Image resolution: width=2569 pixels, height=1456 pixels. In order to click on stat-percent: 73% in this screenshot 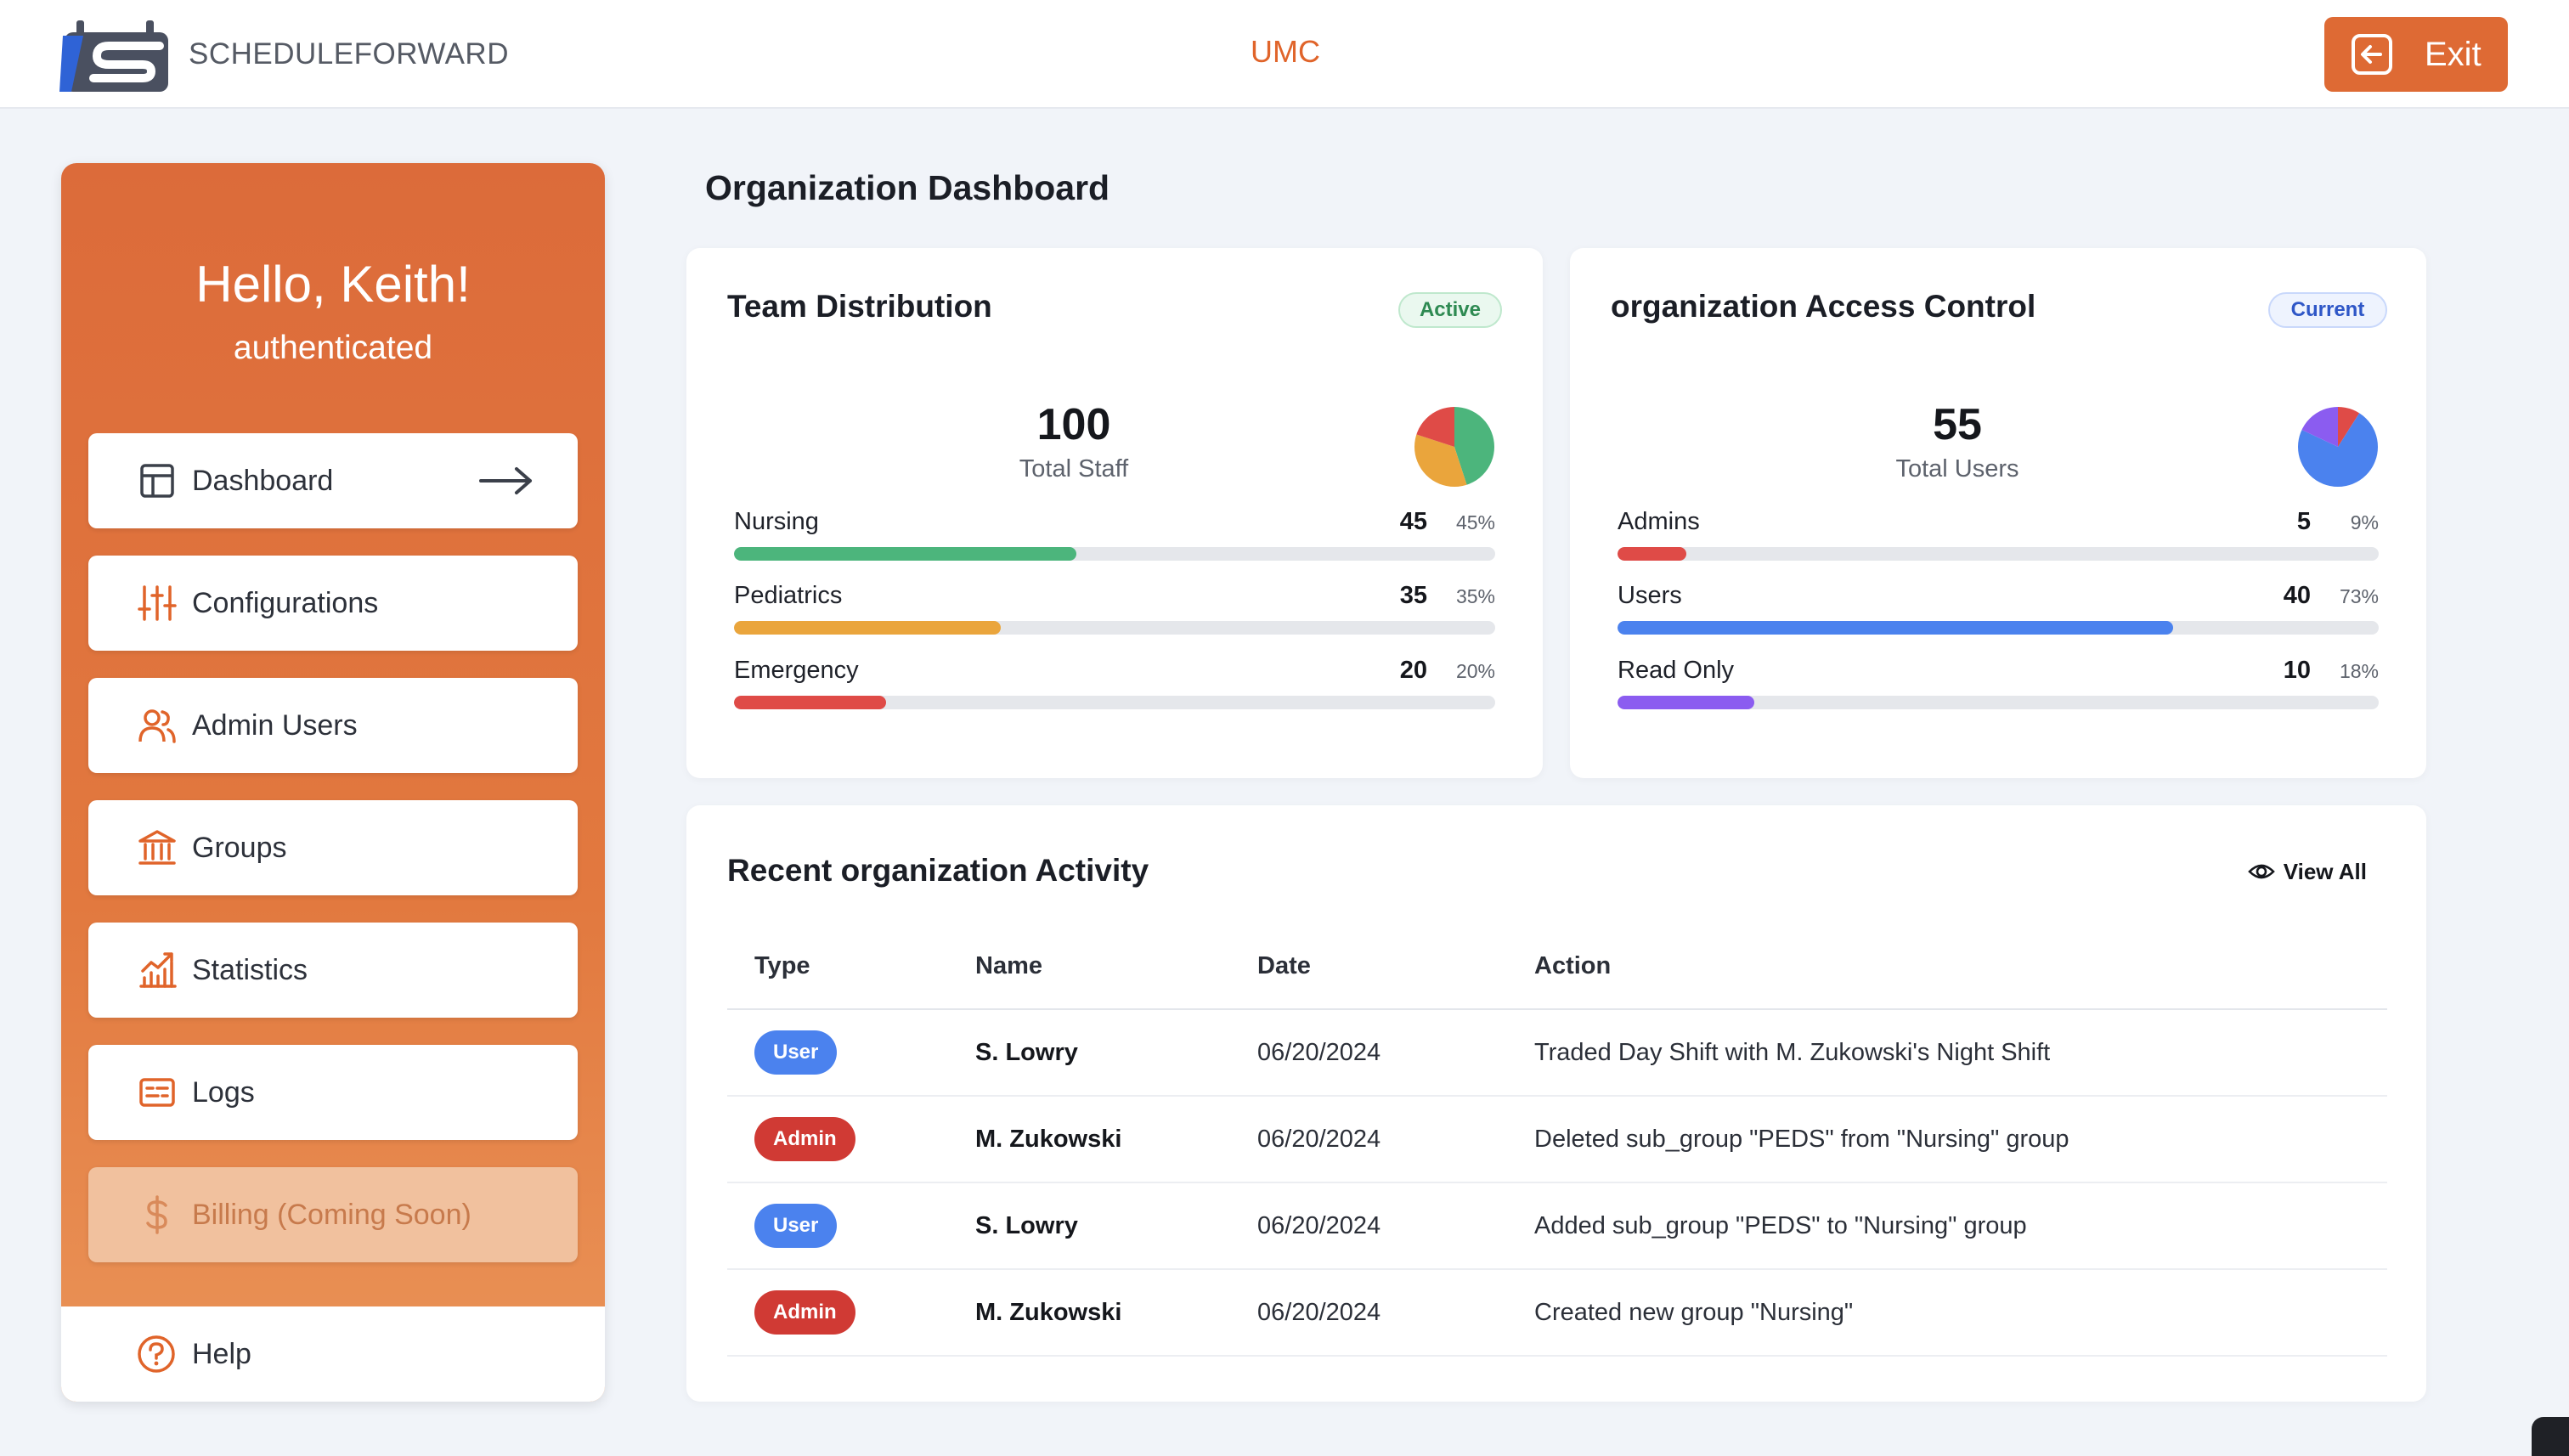, I will do `click(2359, 596)`.